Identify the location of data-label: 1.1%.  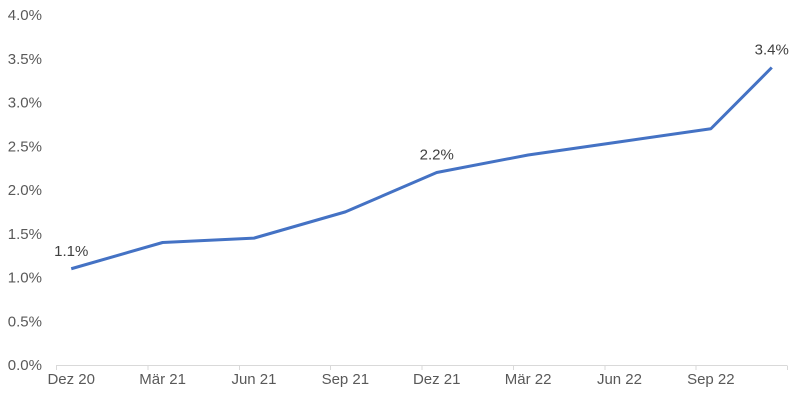
(71, 251).